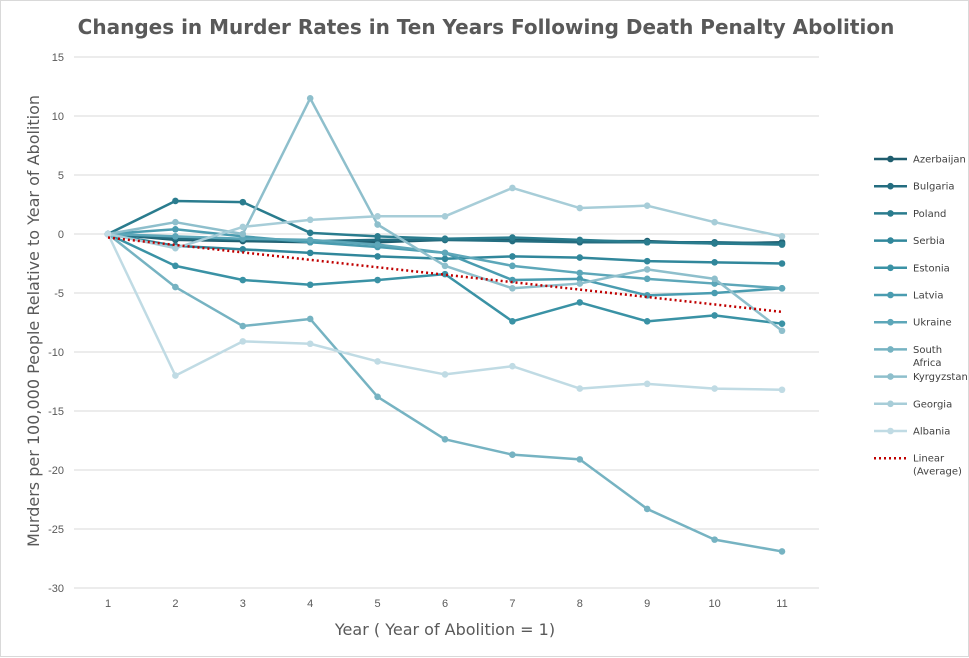 The width and height of the screenshot is (969, 658). What do you see at coordinates (56, 353) in the screenshot?
I see `y-tick-label: -10` at bounding box center [56, 353].